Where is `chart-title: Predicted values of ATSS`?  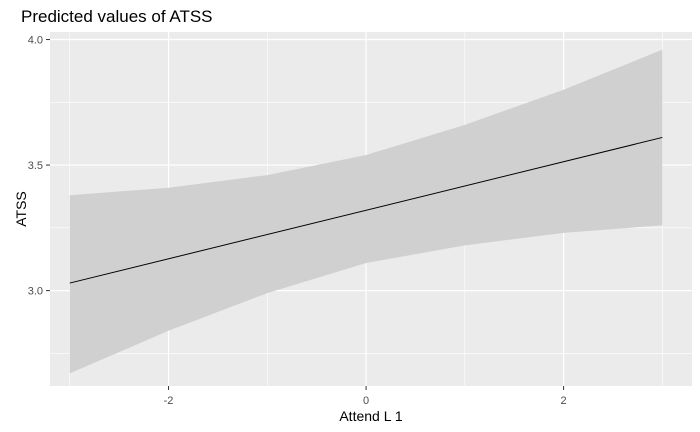 chart-title: Predicted values of ATSS is located at coordinates (117, 16).